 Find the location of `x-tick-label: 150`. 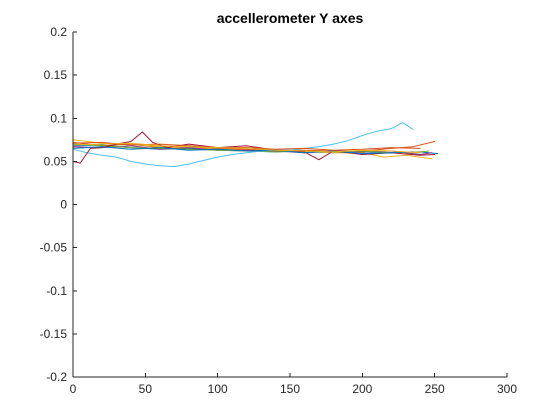

x-tick-label: 150 is located at coordinates (290, 389).